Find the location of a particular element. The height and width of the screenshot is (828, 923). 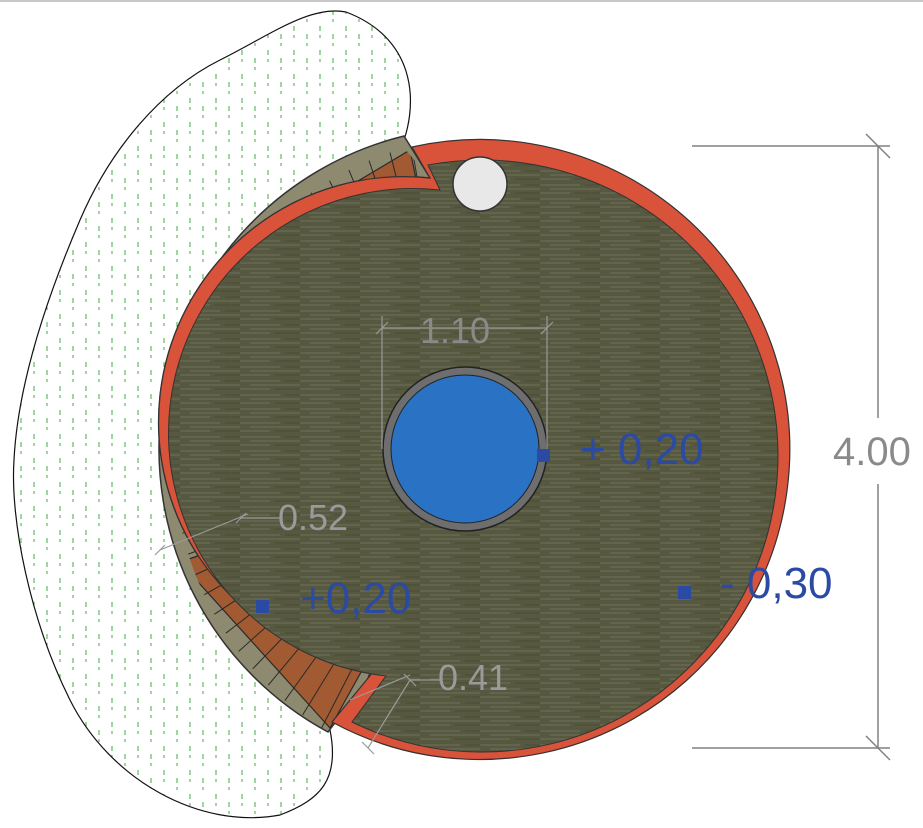

dimension-gap is located at coordinates (394, 714).